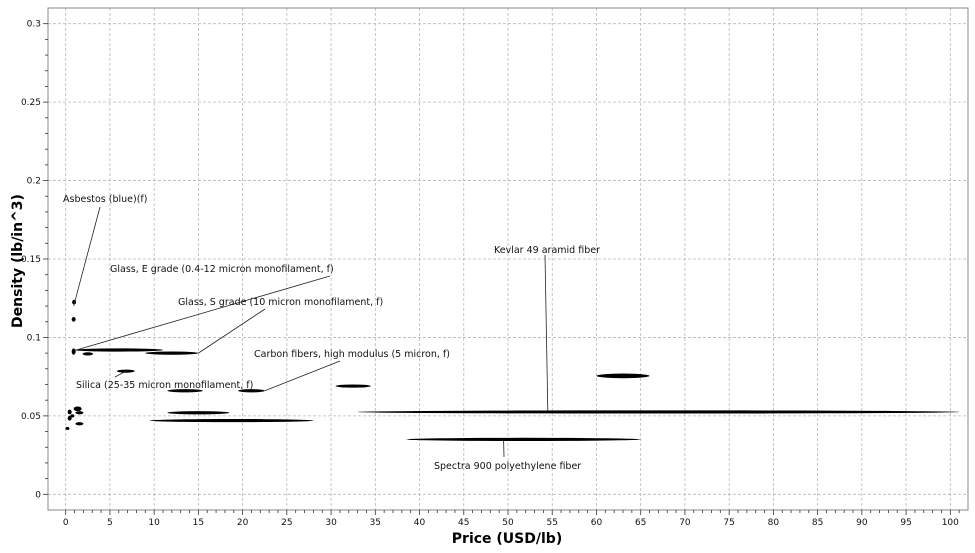 The height and width of the screenshot is (553, 975). What do you see at coordinates (110, 523) in the screenshot?
I see `x-tick-label: 5` at bounding box center [110, 523].